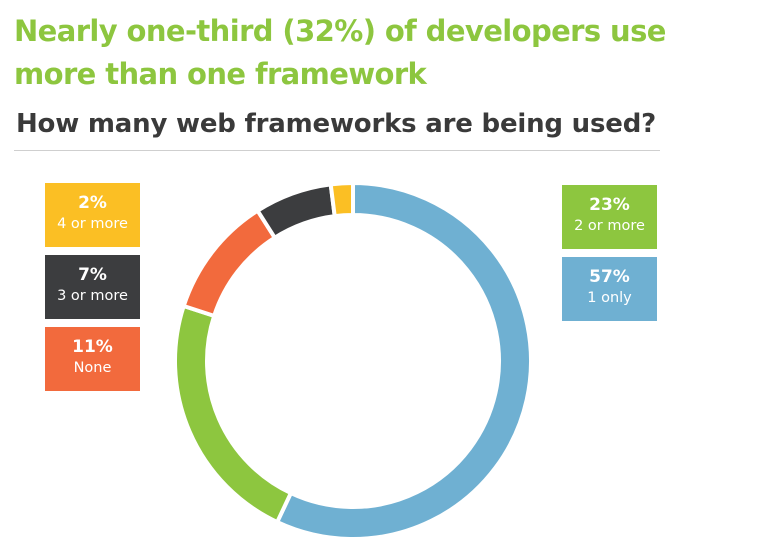 The image size is (757, 548). What do you see at coordinates (216, 124) in the screenshot?
I see `subtitle-bold: How many web frameworks` at bounding box center [216, 124].